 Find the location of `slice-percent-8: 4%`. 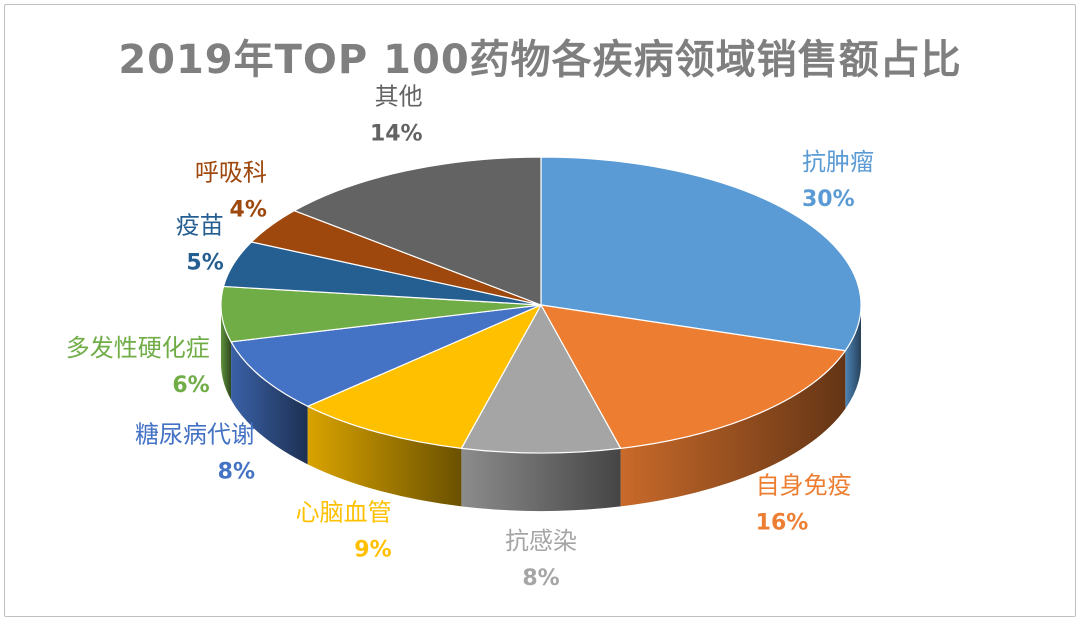

slice-percent-8: 4% is located at coordinates (248, 210).